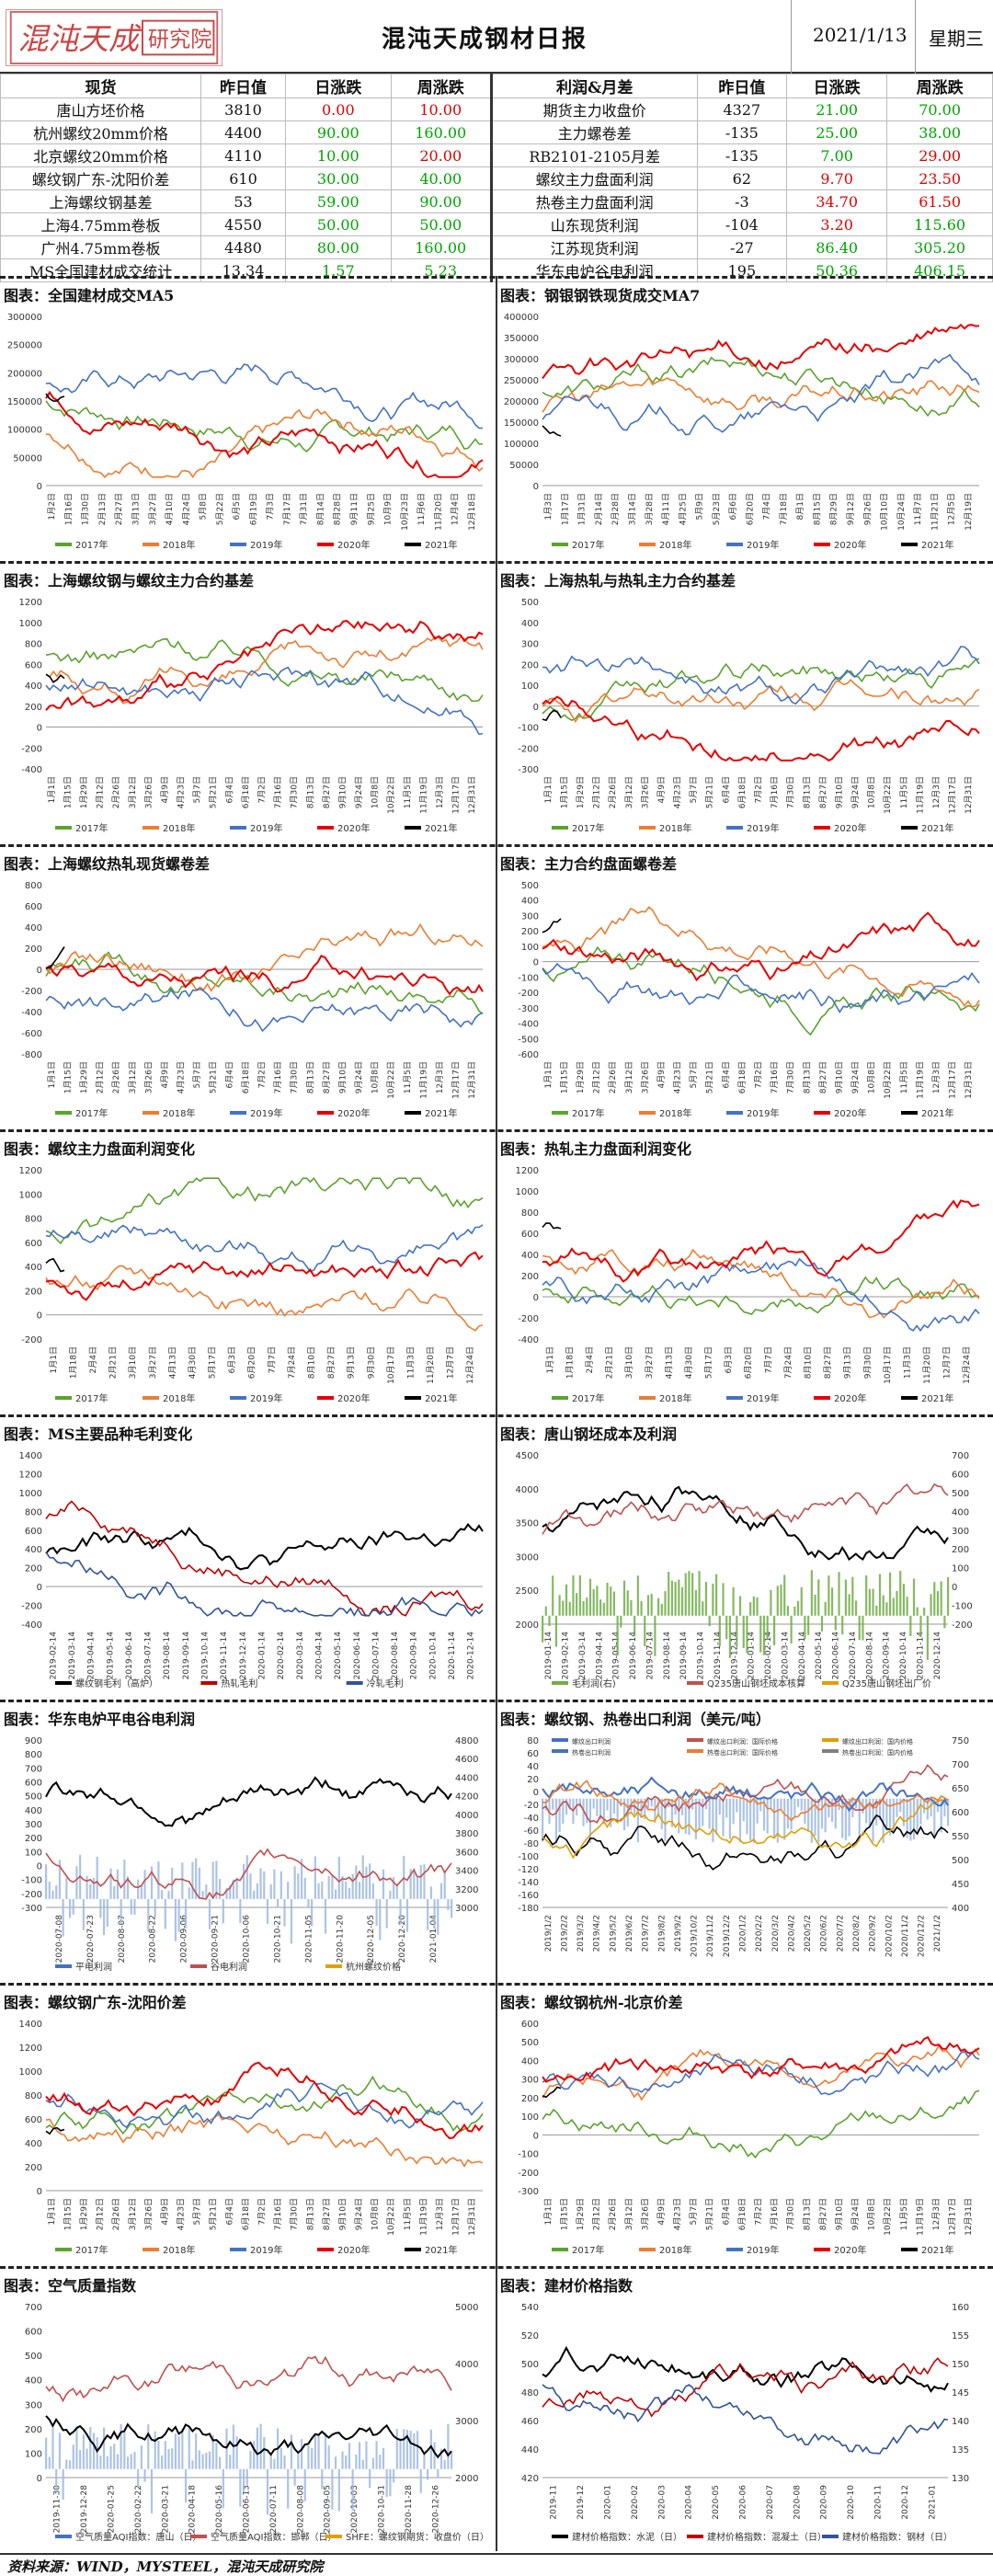  I want to click on row-day-change: 34.70, so click(837, 201).